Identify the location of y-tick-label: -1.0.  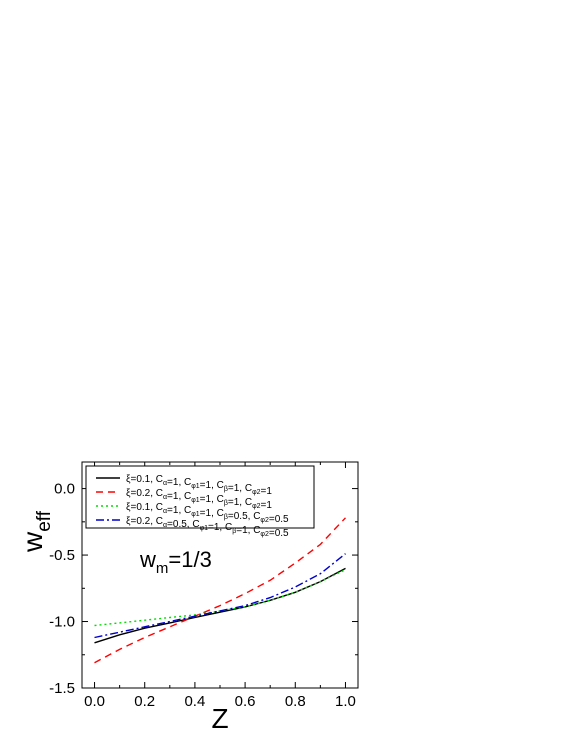
(62, 622).